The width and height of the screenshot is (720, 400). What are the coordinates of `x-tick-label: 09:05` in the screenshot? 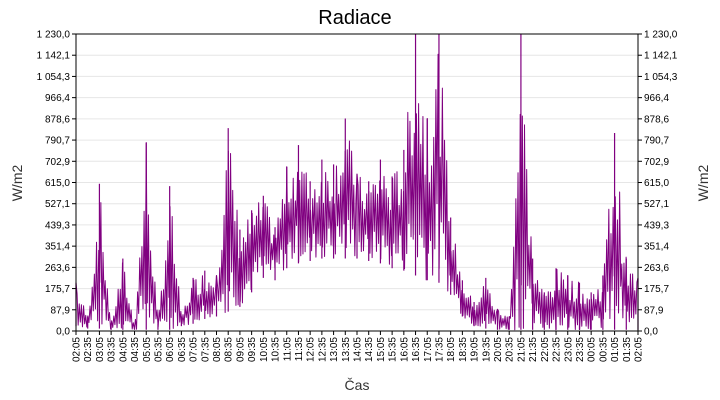 It's located at (240, 349).